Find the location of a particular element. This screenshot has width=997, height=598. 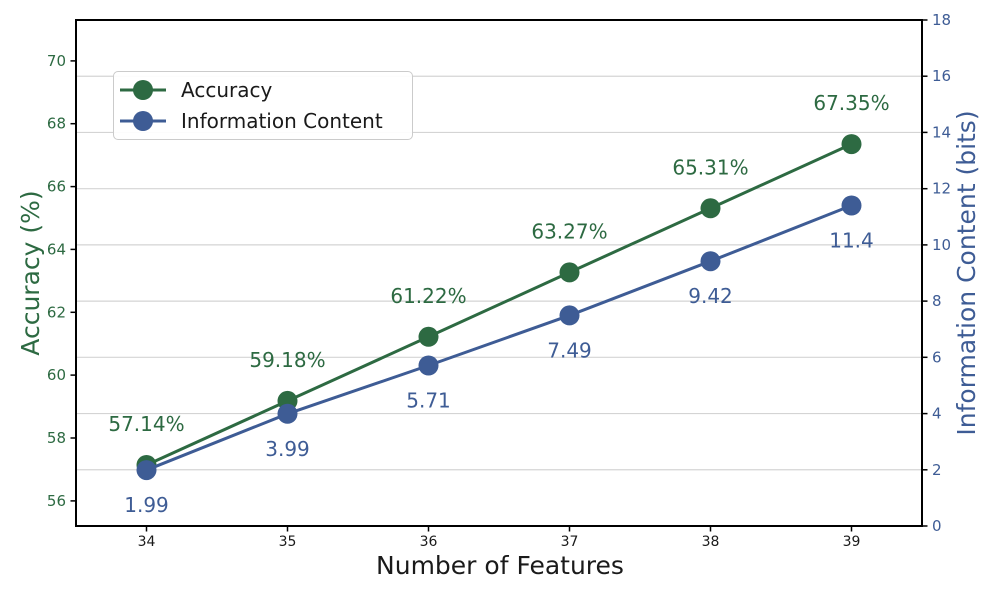

x-tick-label: 39 is located at coordinates (852, 542).